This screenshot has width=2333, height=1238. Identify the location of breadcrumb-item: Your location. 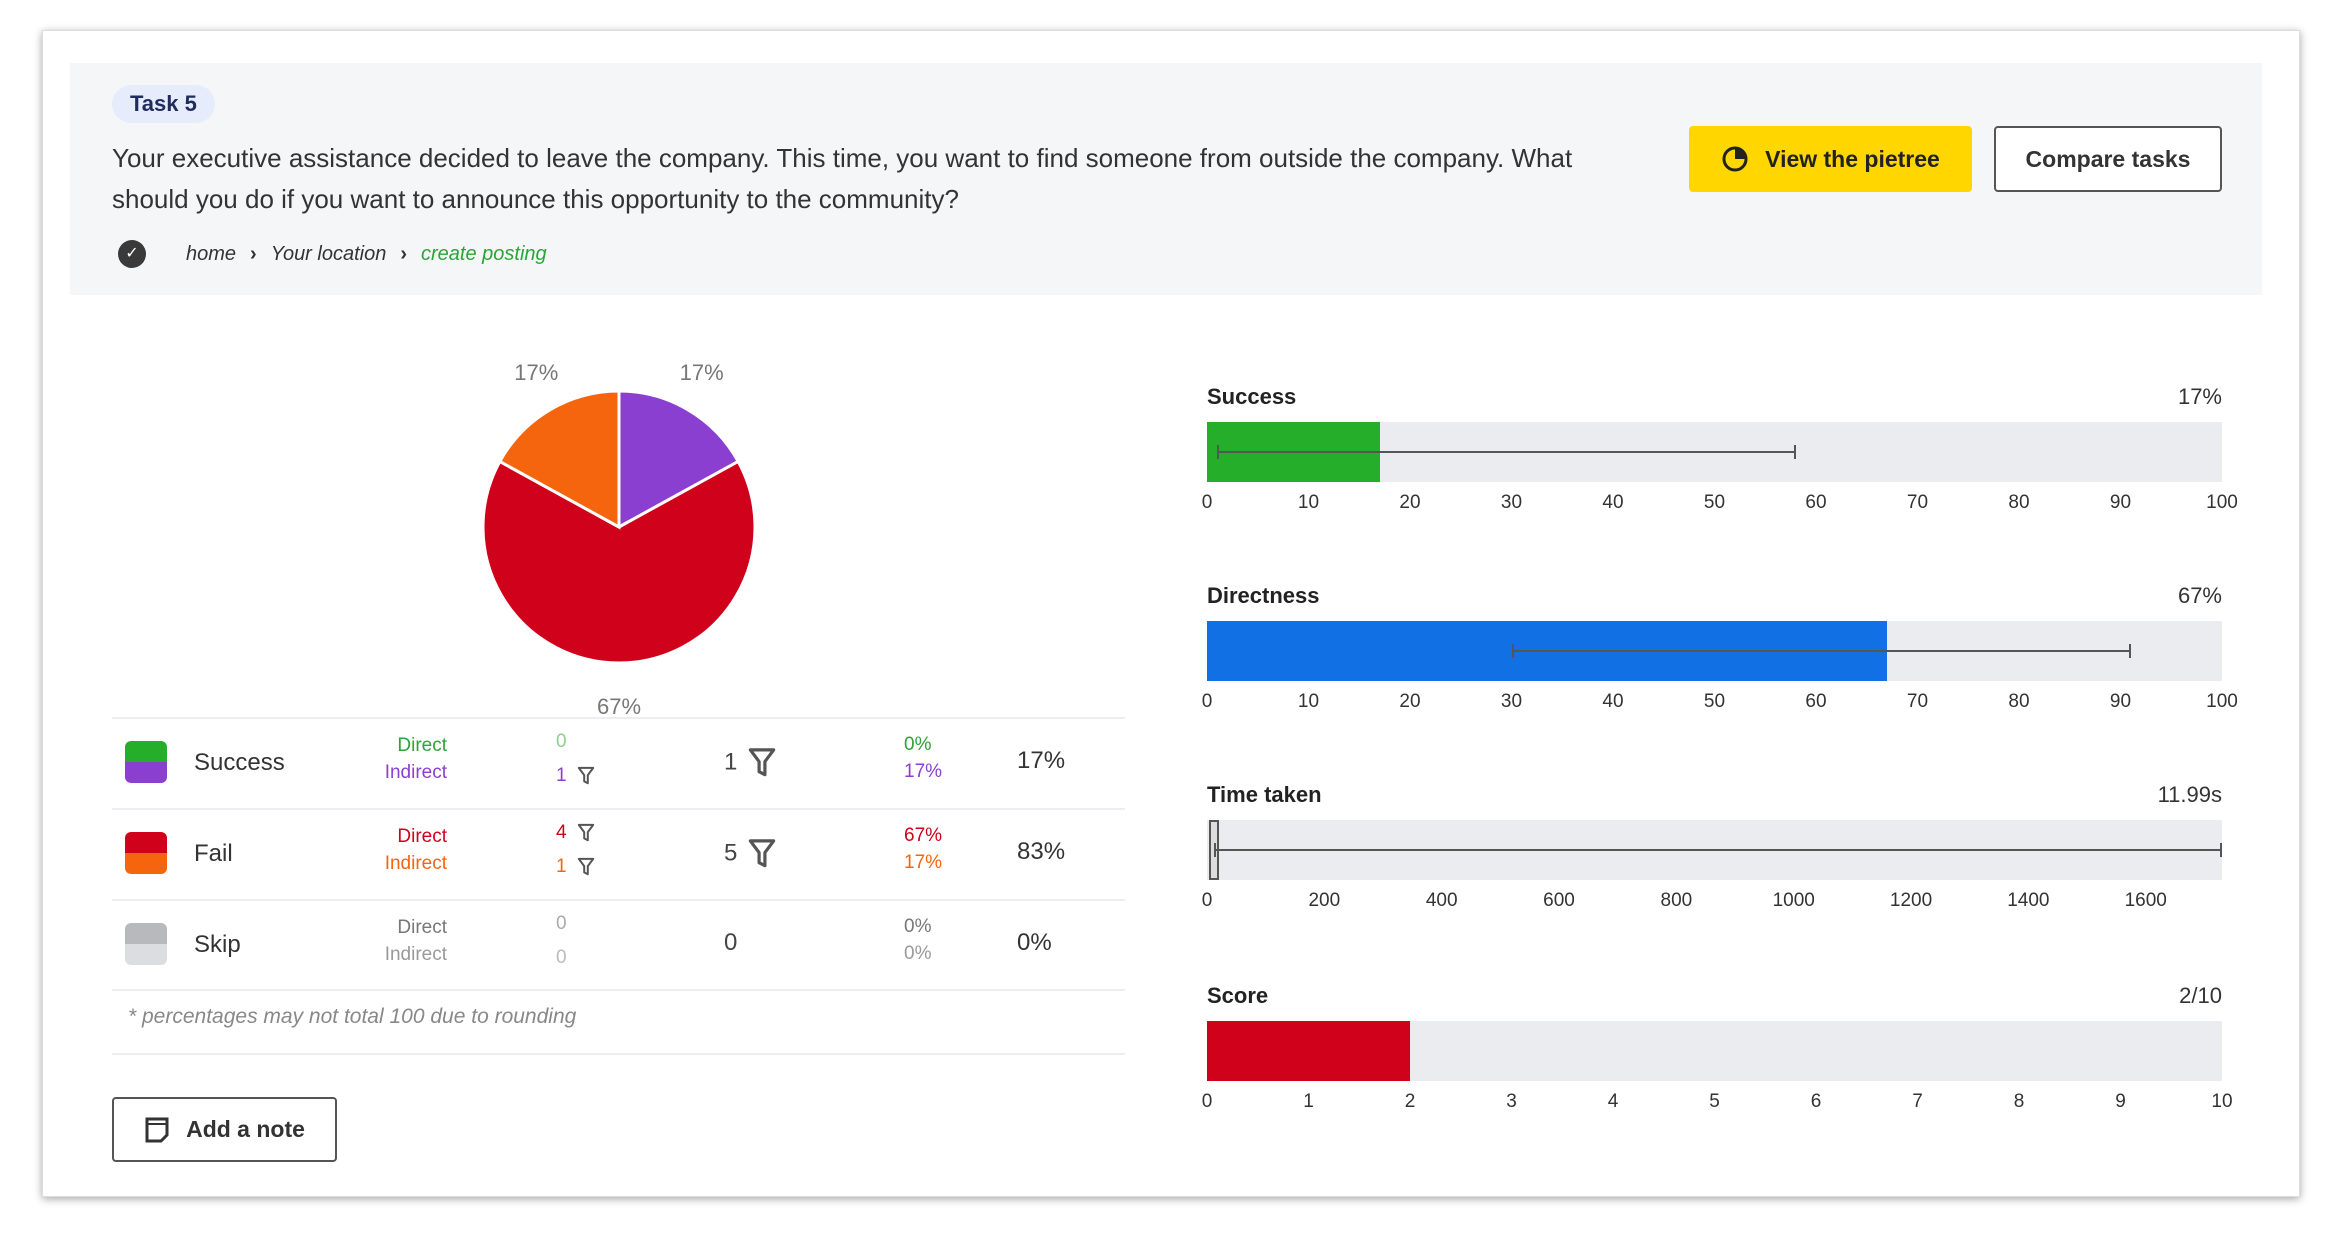
(328, 253).